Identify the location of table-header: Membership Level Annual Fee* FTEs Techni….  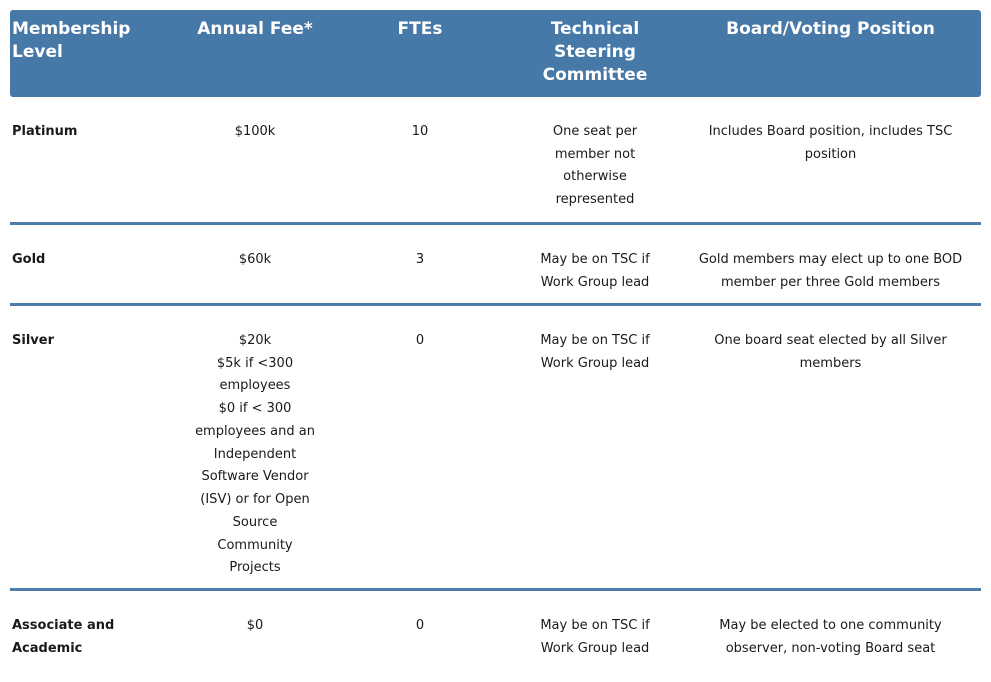
(495, 53).